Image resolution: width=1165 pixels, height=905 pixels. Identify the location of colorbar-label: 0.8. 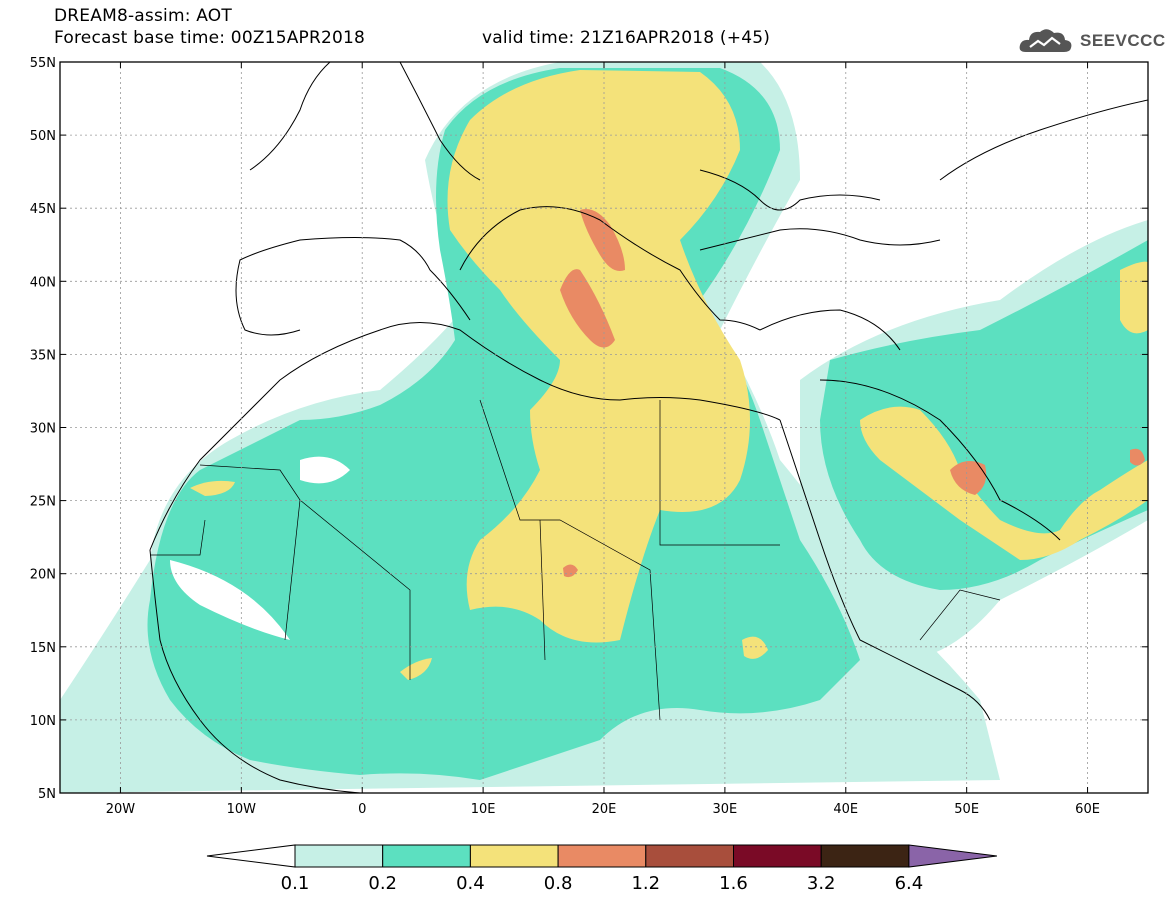
(558, 883).